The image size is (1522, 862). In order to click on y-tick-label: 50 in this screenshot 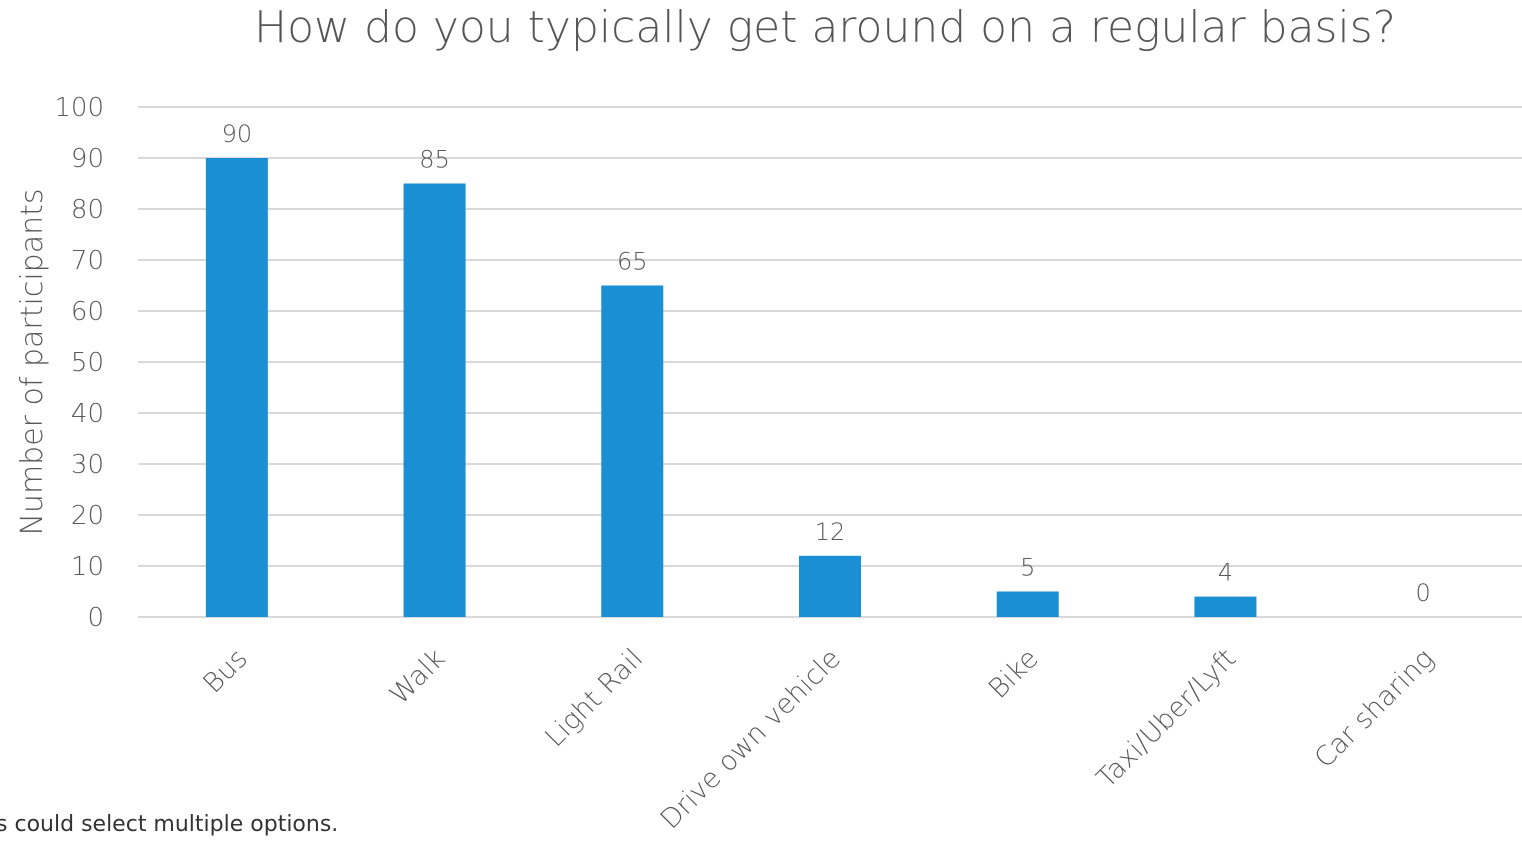, I will do `click(87, 363)`.